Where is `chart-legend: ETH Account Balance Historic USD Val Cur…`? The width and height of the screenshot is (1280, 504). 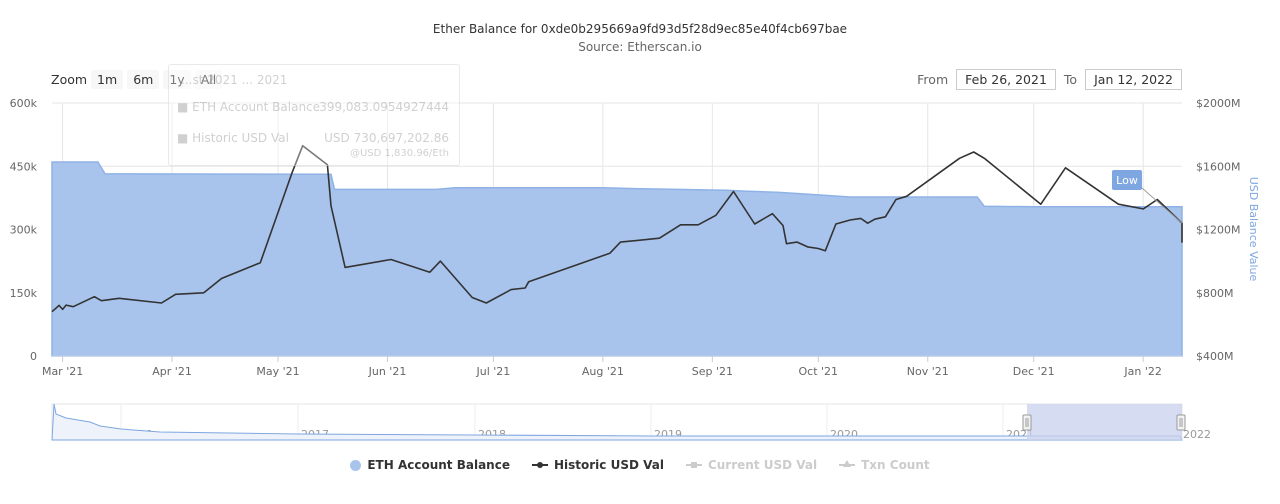 chart-legend: ETH Account Balance Historic USD Val Cur… is located at coordinates (640, 465).